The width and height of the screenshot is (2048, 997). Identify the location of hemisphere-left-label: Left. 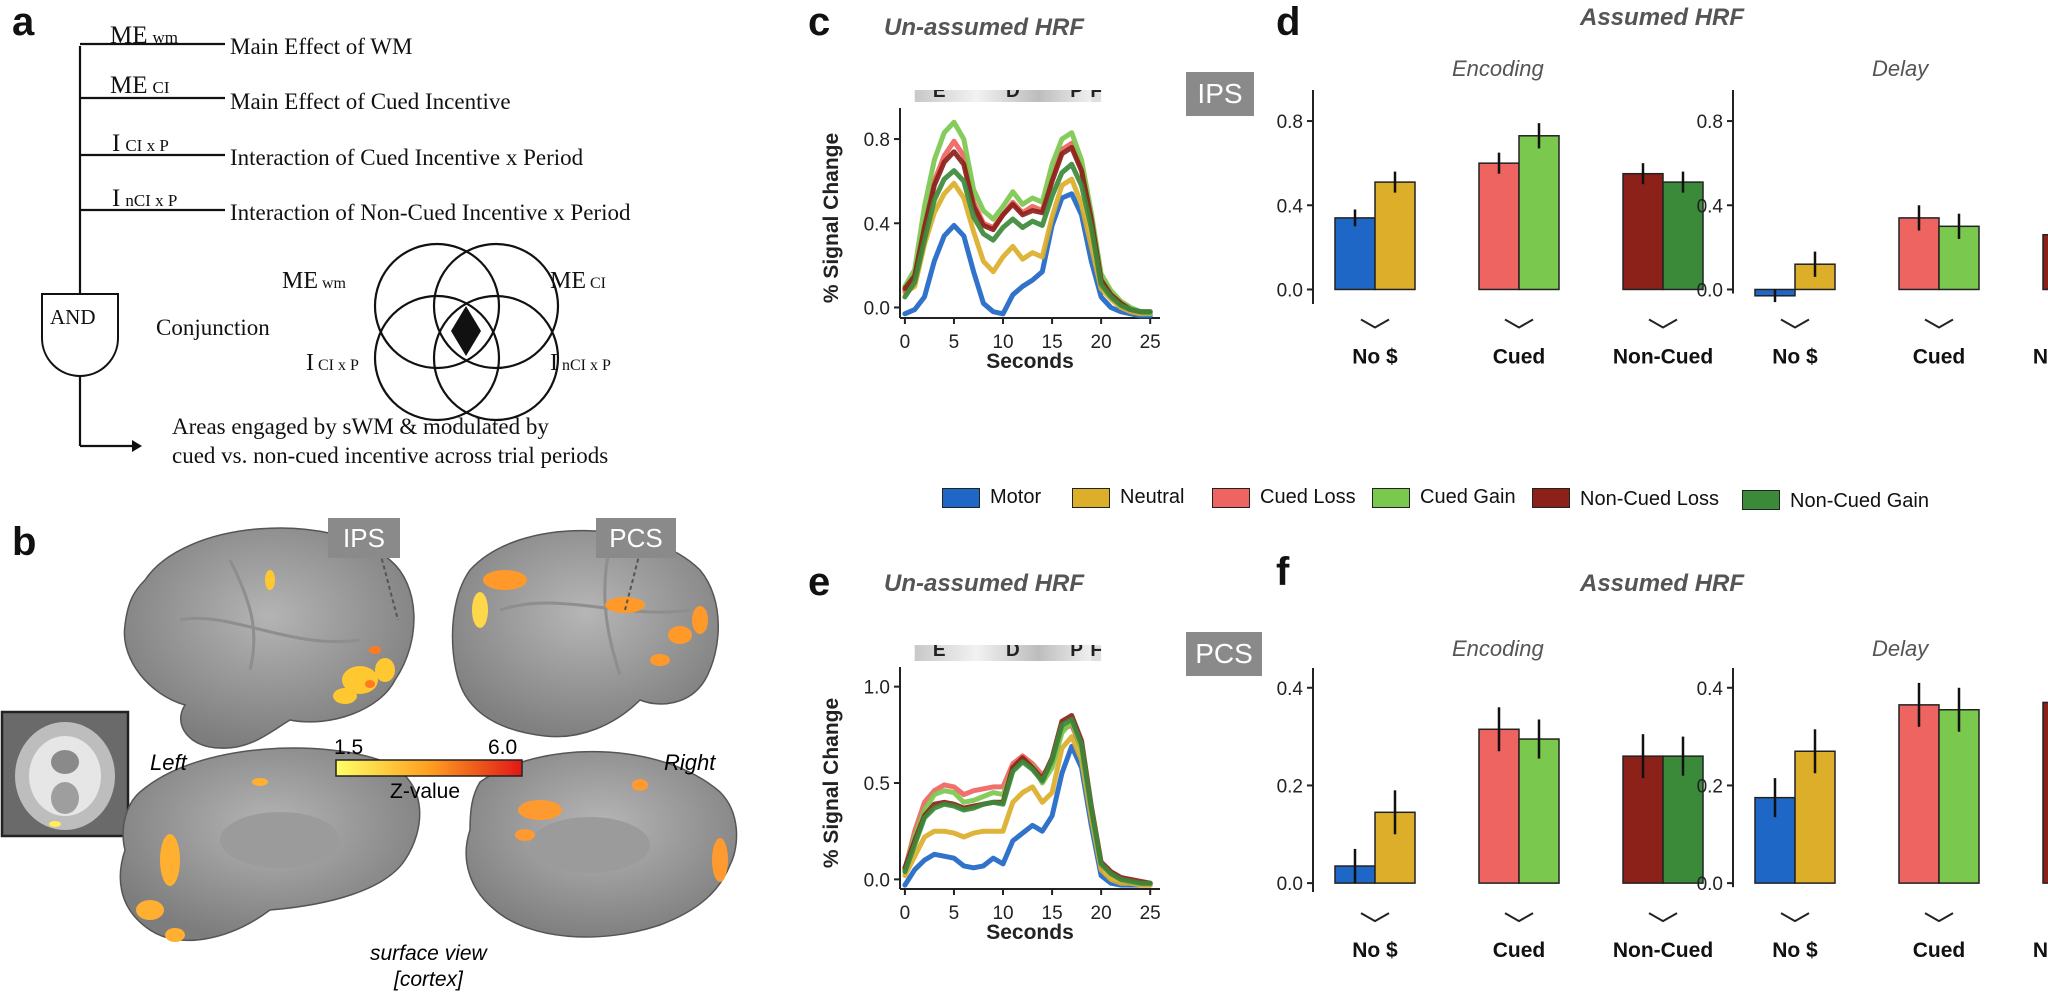
(168, 762).